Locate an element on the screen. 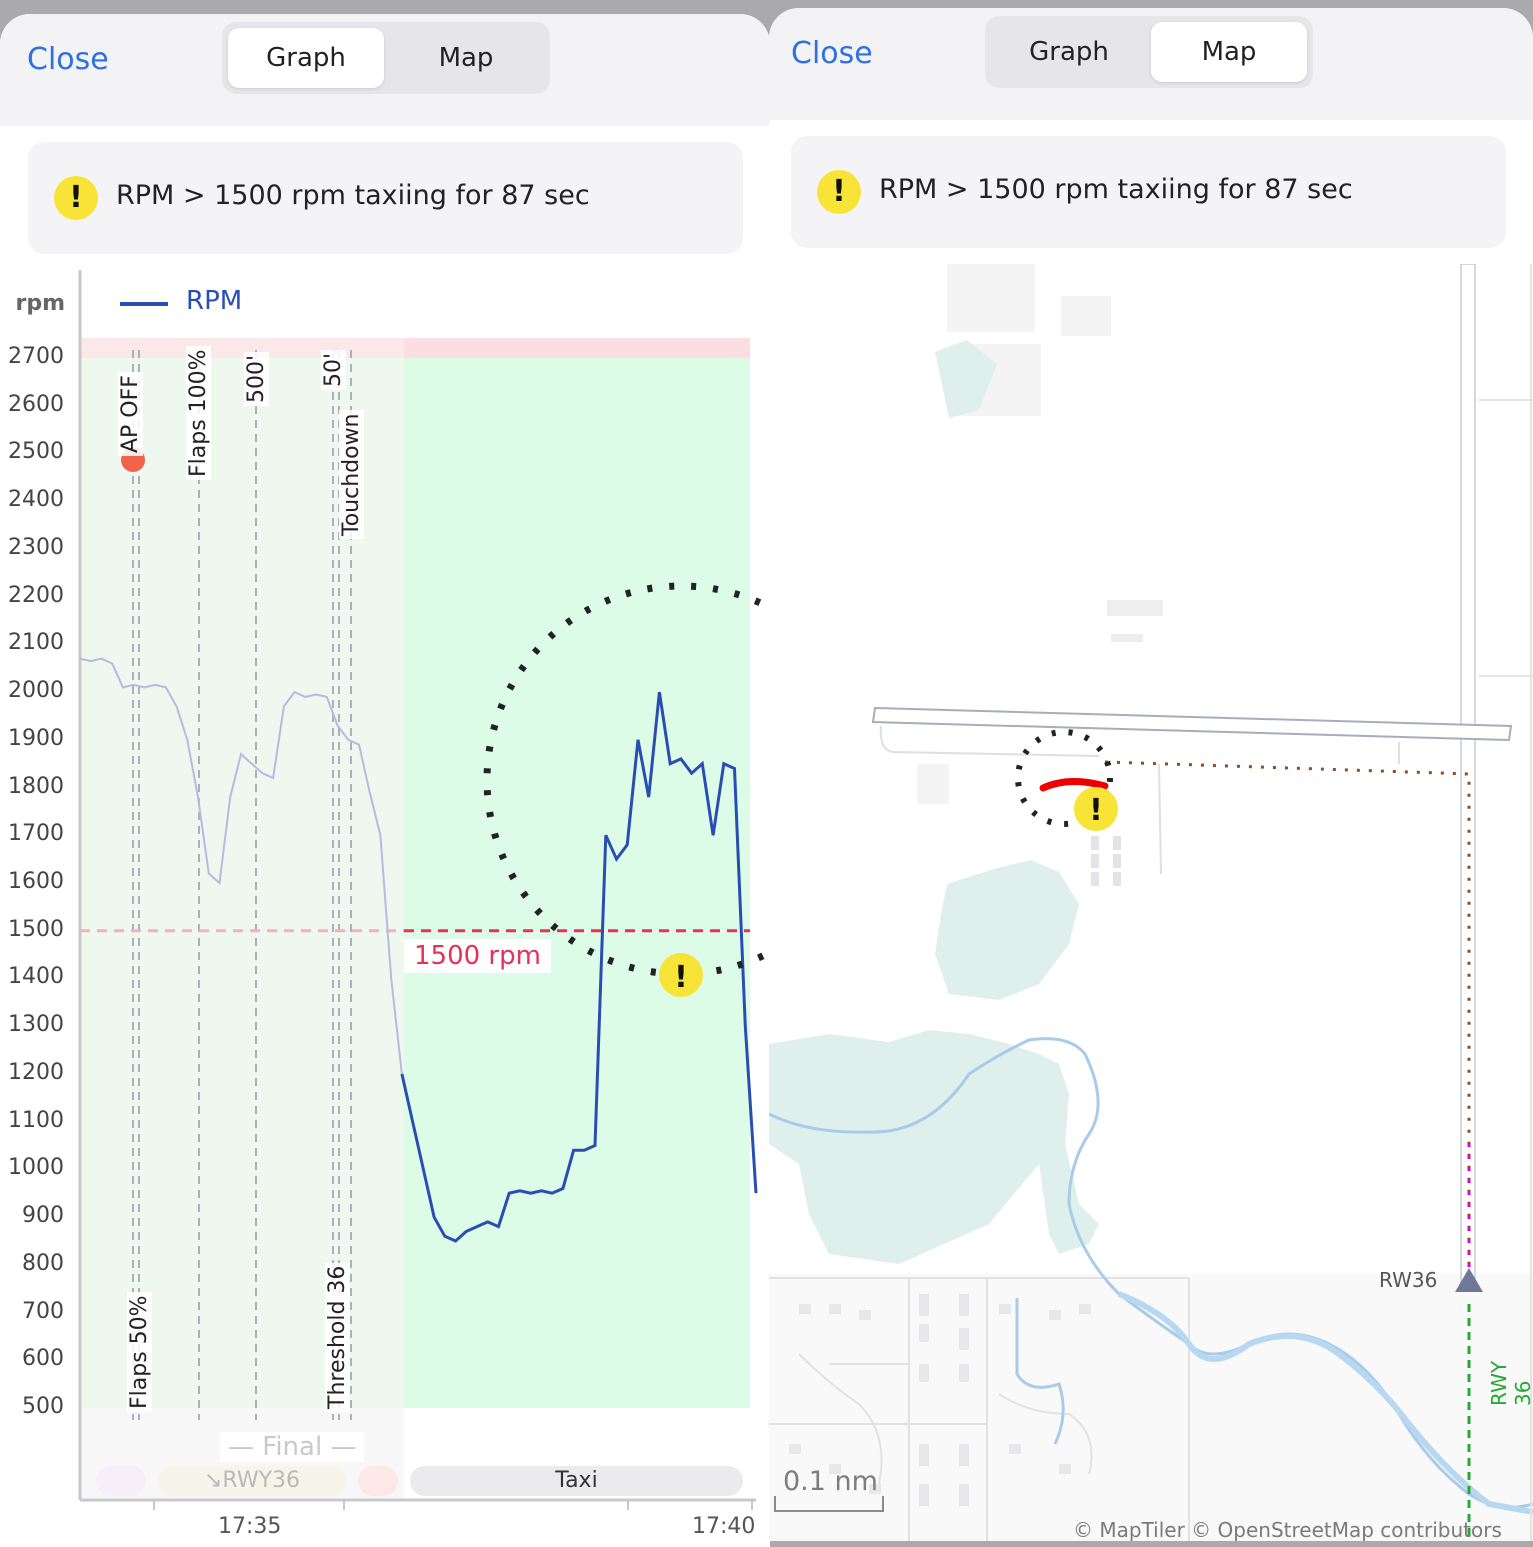  y-tick-label: 1500 is located at coordinates (36, 929).